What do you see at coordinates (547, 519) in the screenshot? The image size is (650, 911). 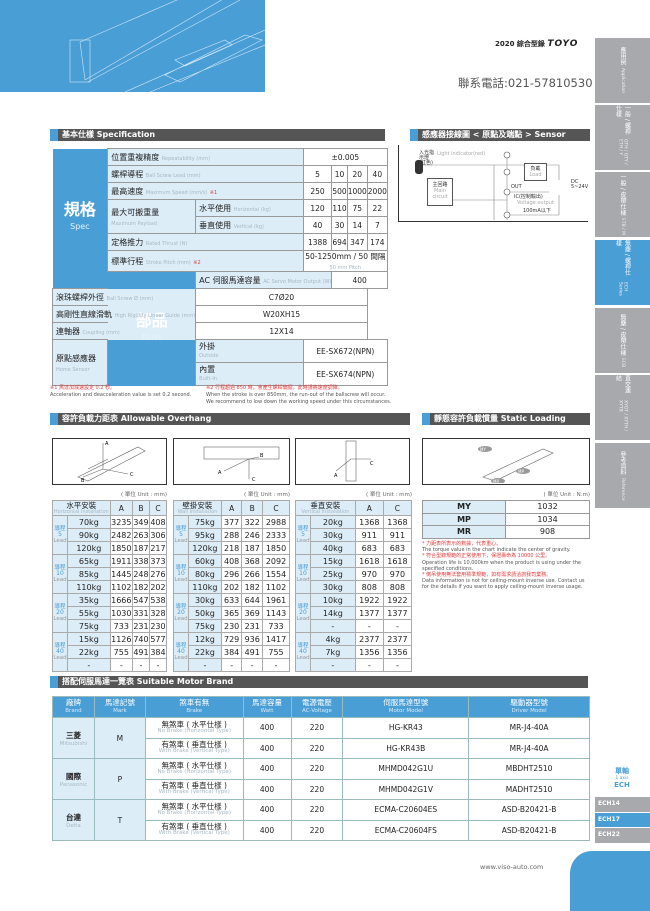 I see `moment-value: 1034` at bounding box center [547, 519].